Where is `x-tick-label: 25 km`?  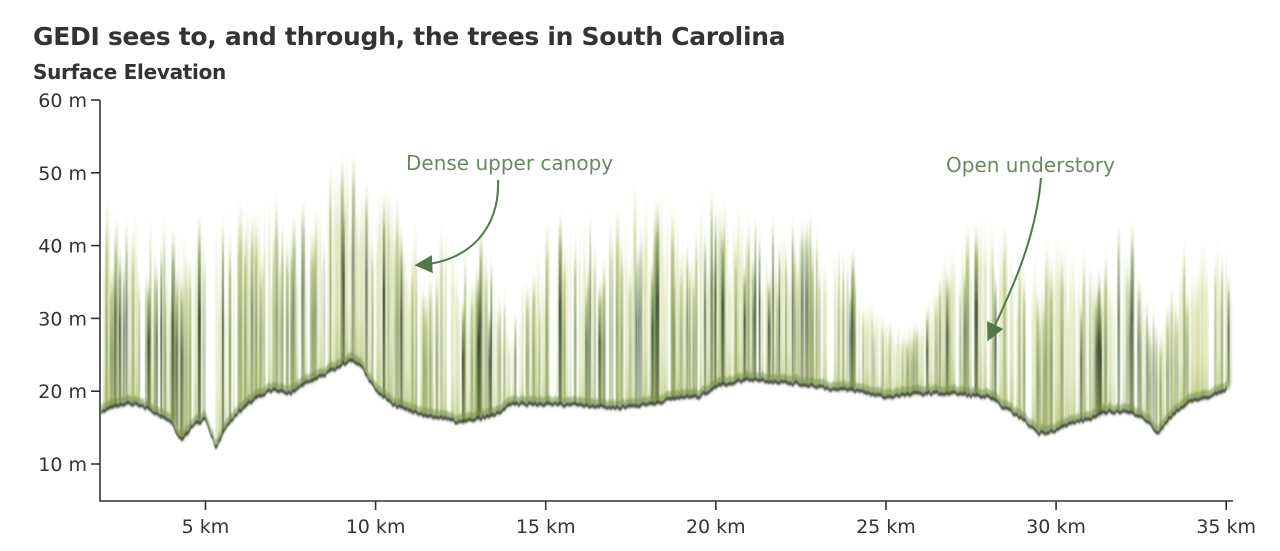
x-tick-label: 25 km is located at coordinates (886, 527).